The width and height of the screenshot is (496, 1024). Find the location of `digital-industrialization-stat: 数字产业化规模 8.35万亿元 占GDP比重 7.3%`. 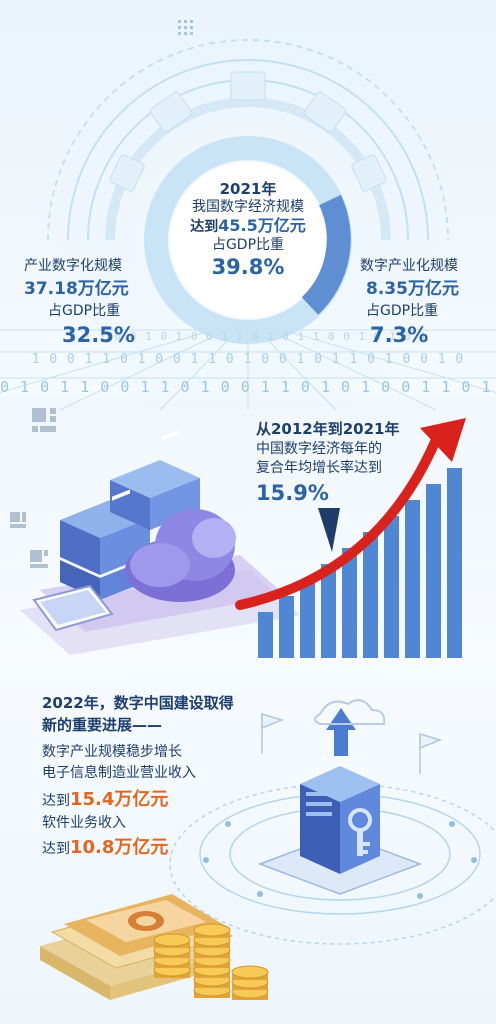

digital-industrialization-stat: 数字产业化规模 8.35万亿元 占GDP比重 7.3% is located at coordinates (425, 303).